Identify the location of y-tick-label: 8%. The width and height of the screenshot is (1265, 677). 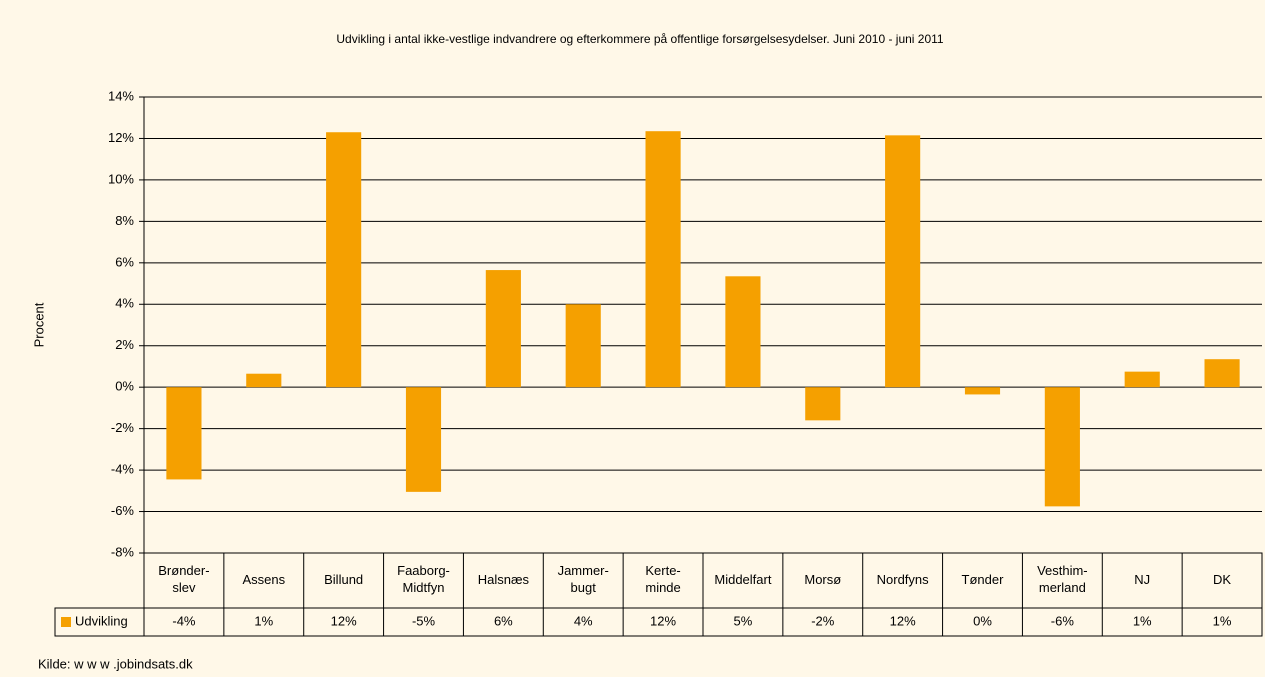
(124, 220).